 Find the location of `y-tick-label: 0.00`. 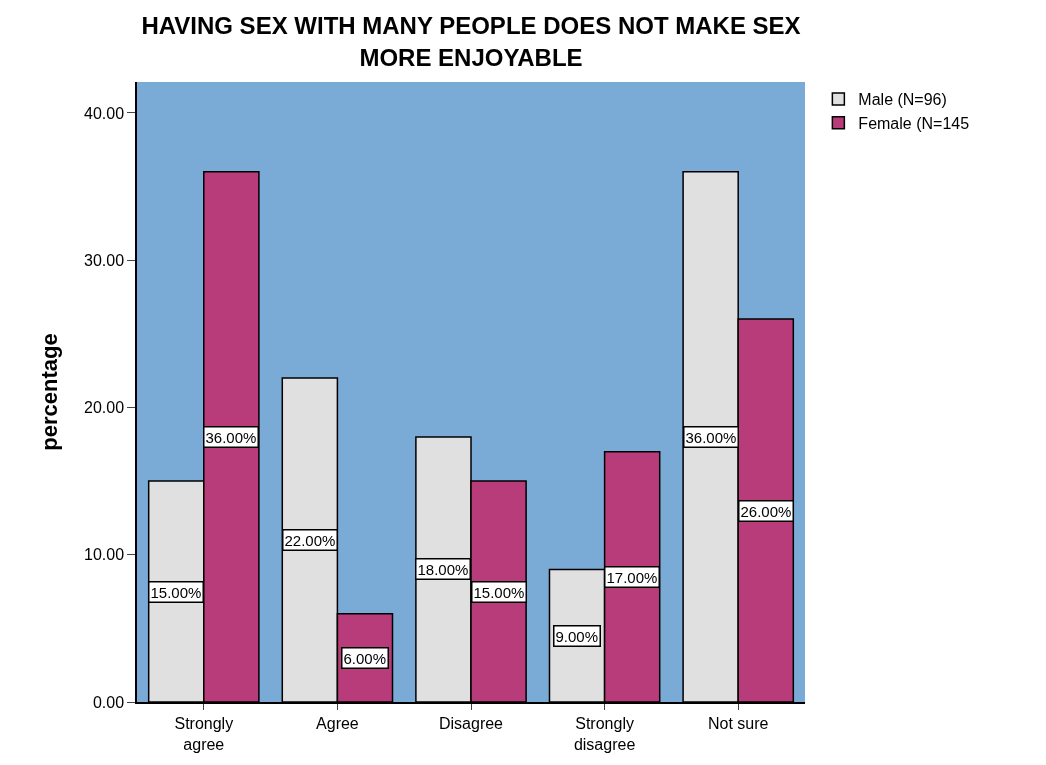

y-tick-label: 0.00 is located at coordinates (108, 702).